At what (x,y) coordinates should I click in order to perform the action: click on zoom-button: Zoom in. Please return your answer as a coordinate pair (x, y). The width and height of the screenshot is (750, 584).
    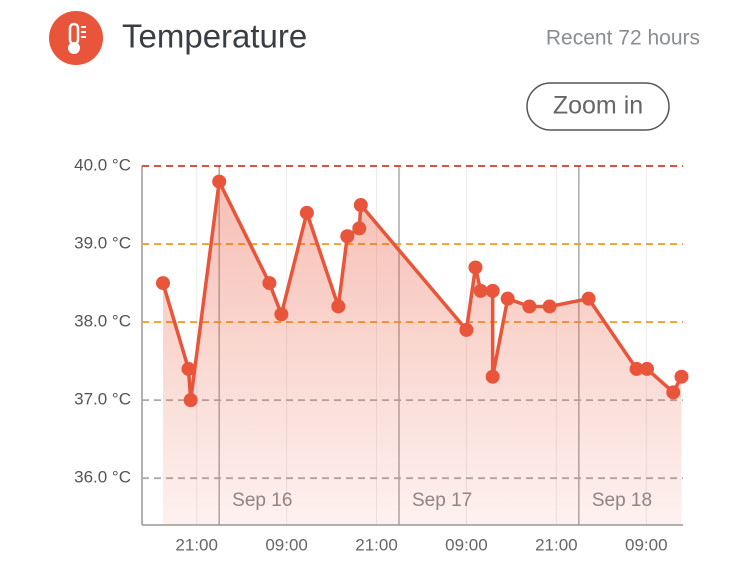
    Looking at the image, I should click on (598, 106).